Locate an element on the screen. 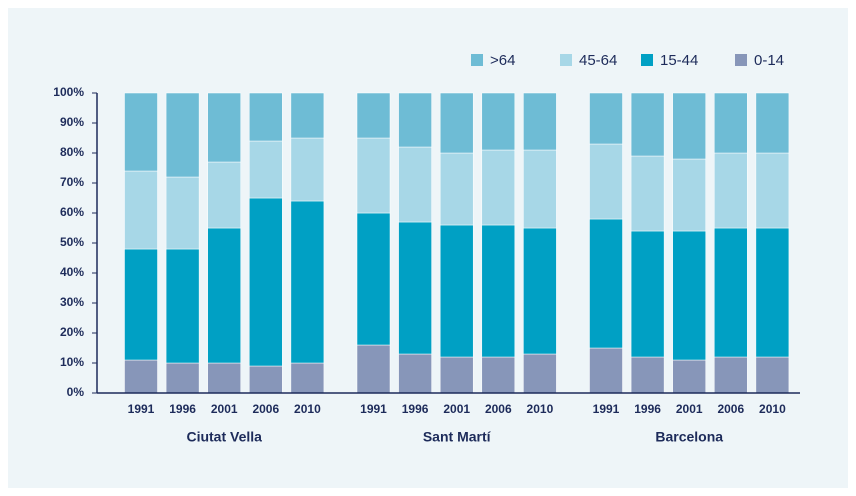 The height and width of the screenshot is (496, 856). group-label: Barcelona is located at coordinates (689, 437).